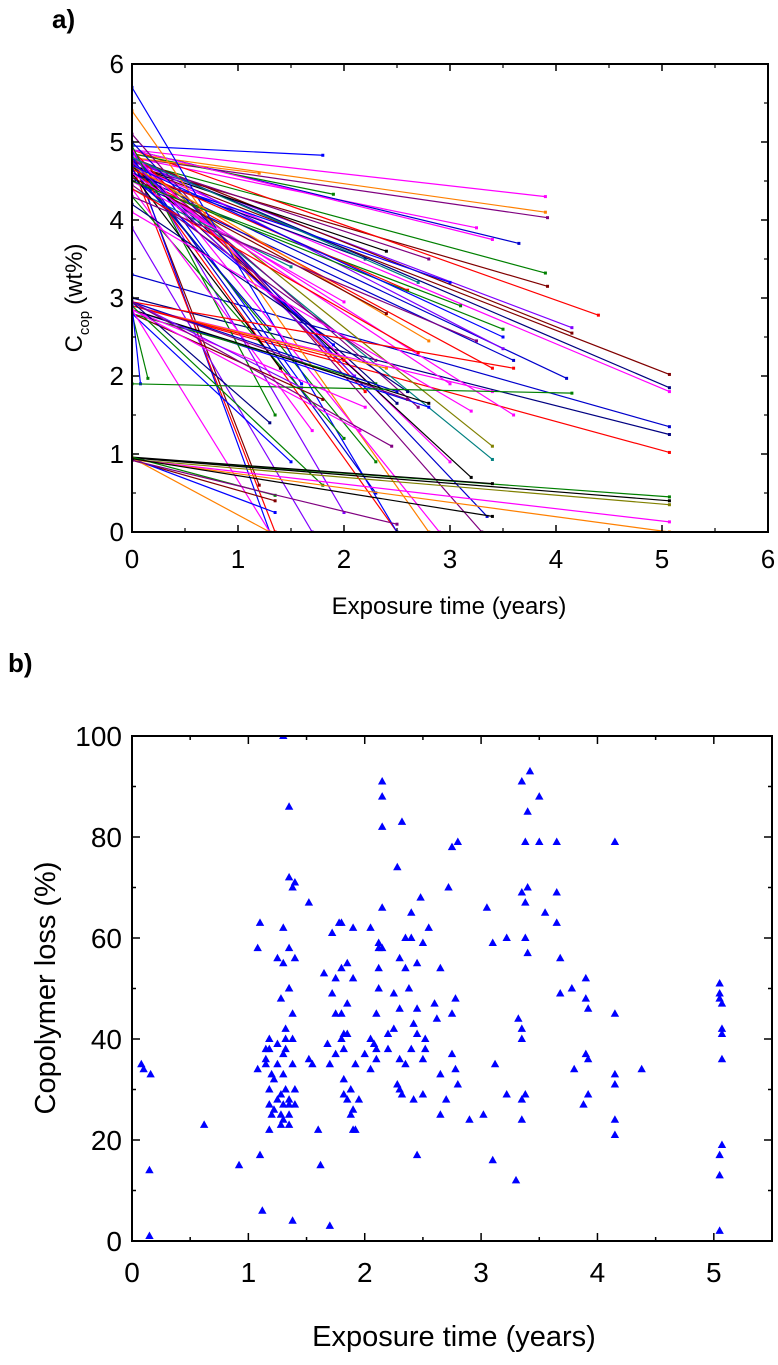 The image size is (778, 1365). I want to click on panel-b-y-tick-label: 0, so click(114, 1241).